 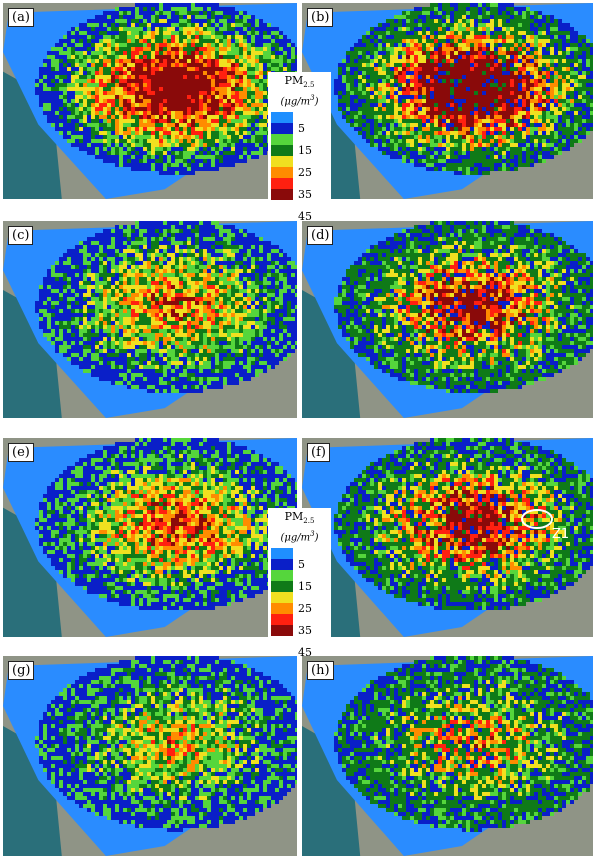 What do you see at coordinates (21, 17) in the screenshot?
I see `panel-label: (a)` at bounding box center [21, 17].